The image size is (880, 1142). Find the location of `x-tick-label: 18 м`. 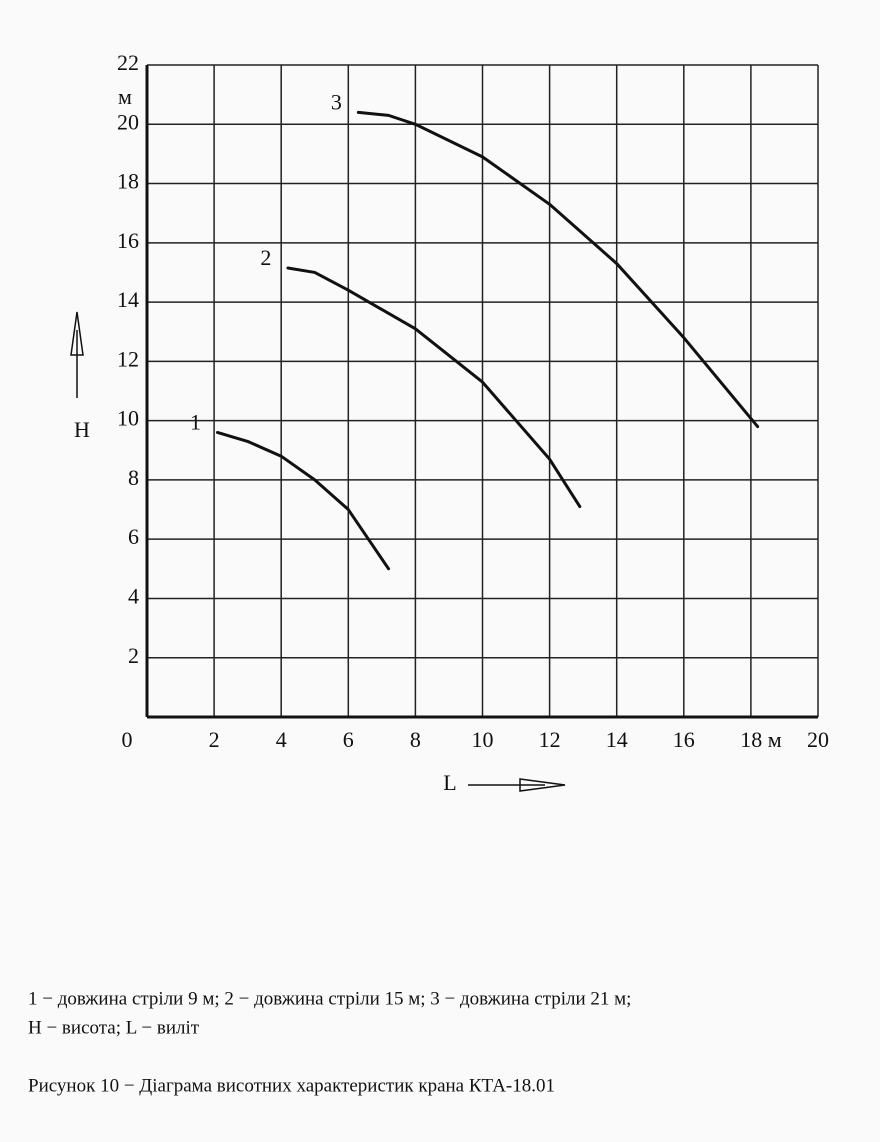

x-tick-label: 18 м is located at coordinates (761, 739).